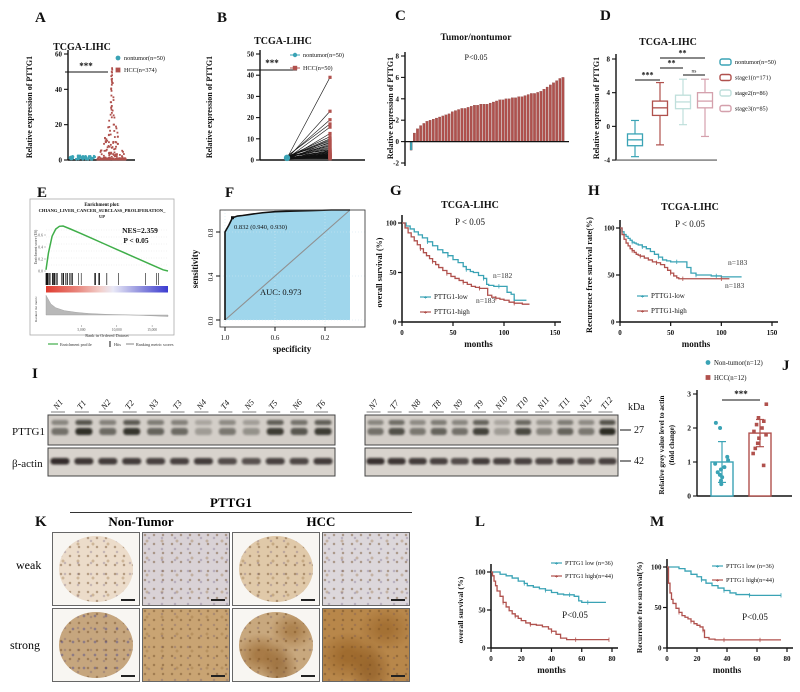 Image resolution: width=800 pixels, height=692 pixels. I want to click on svg-text: N3, so click(153, 404).